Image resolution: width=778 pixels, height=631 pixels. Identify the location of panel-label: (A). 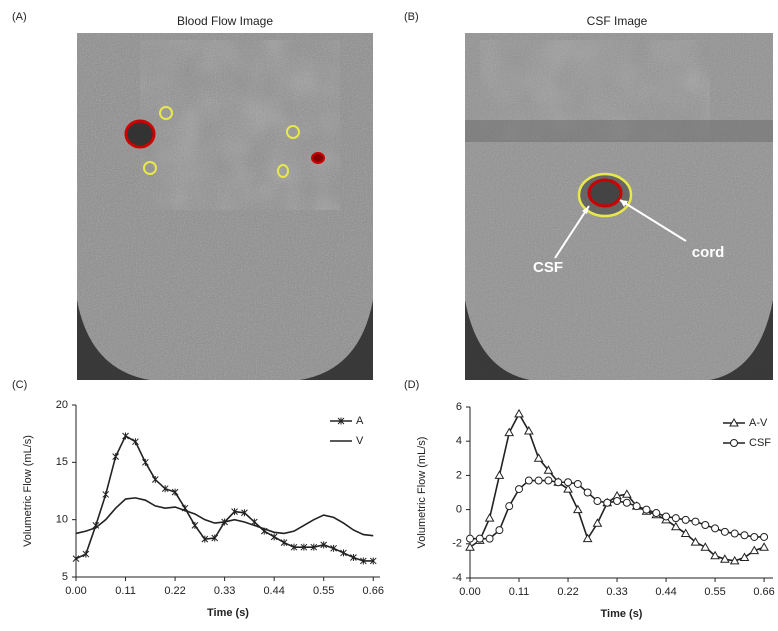
(19, 17).